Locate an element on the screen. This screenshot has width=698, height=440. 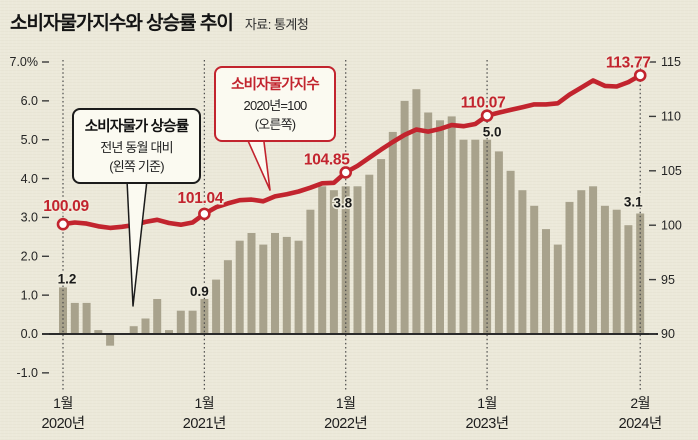
left-axis-label: 0.0 is located at coordinates (29, 334).